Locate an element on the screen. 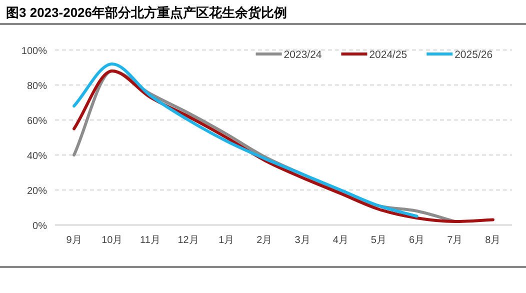  ytick: 80% is located at coordinates (36, 86).